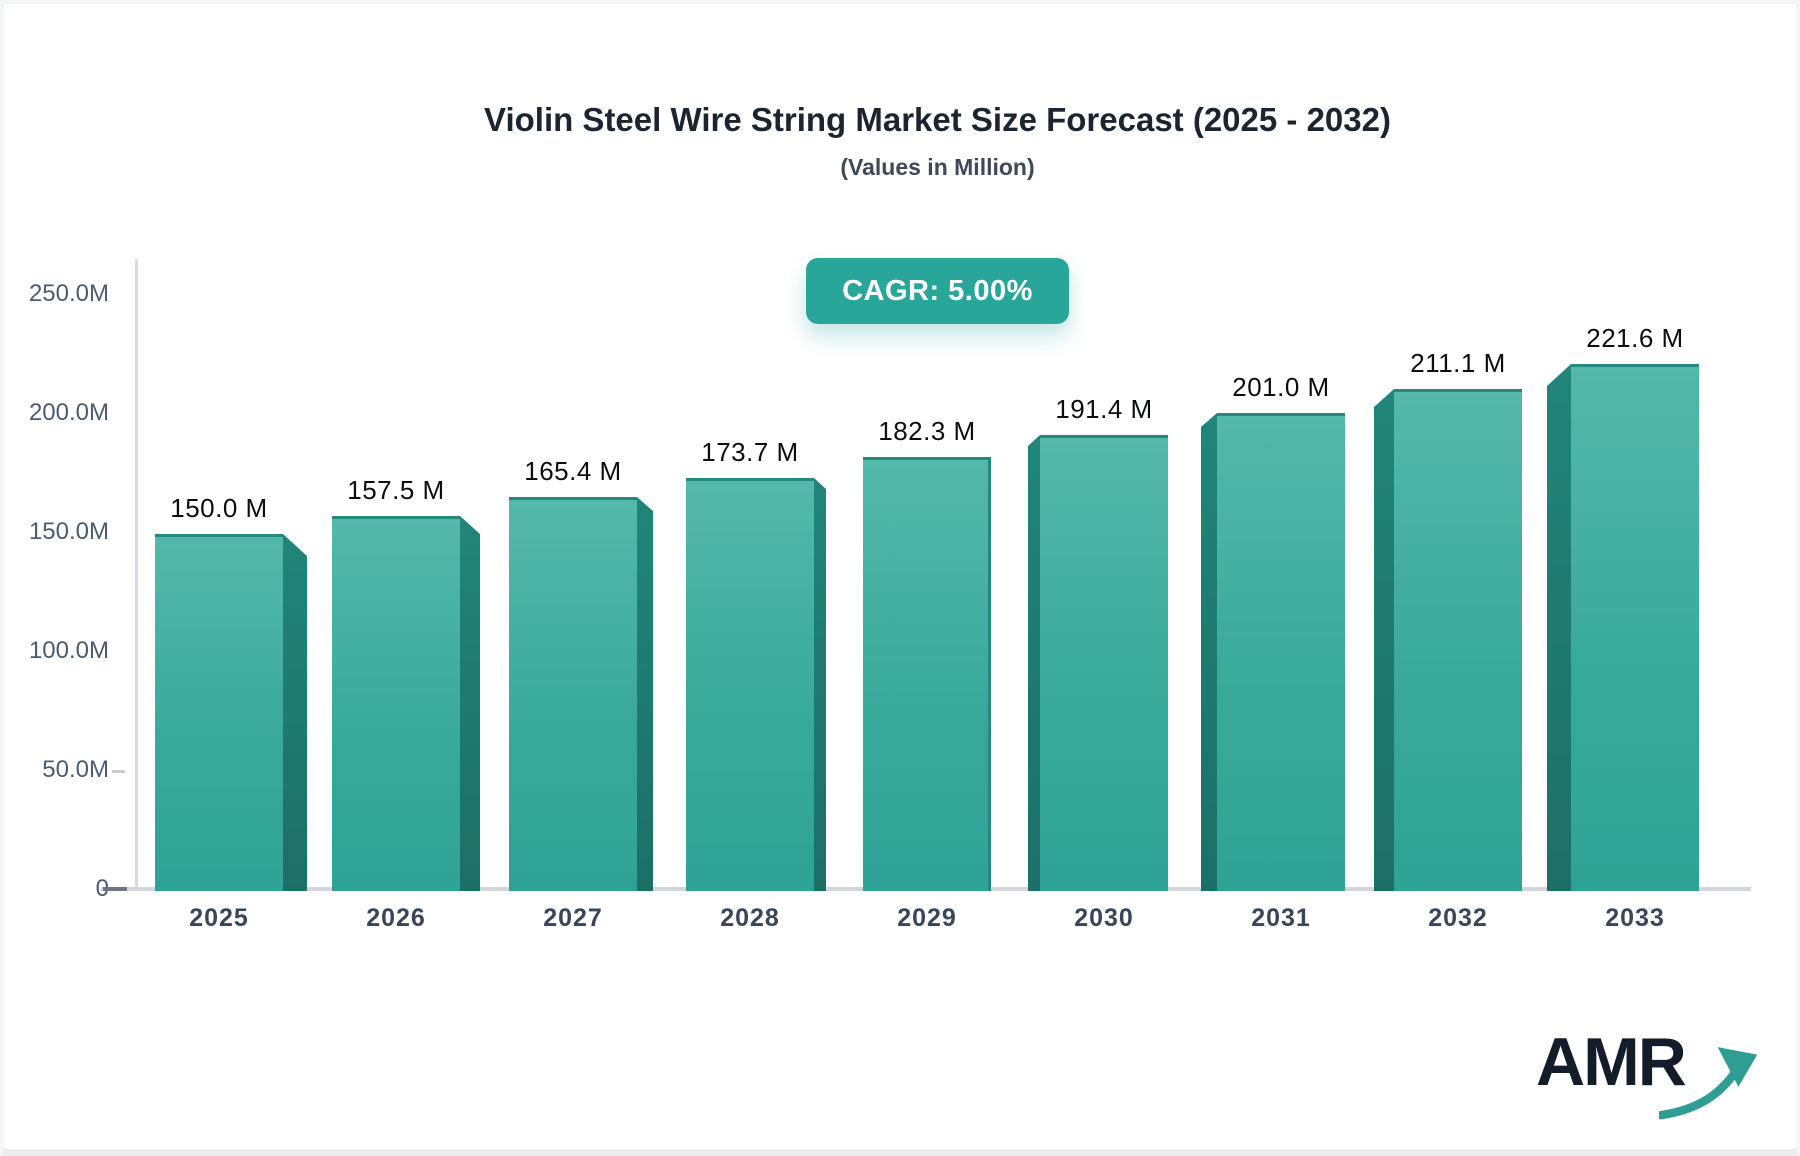 The width and height of the screenshot is (1800, 1156). I want to click on cagr-badge-row: CAGR: 5.00%, so click(937, 291).